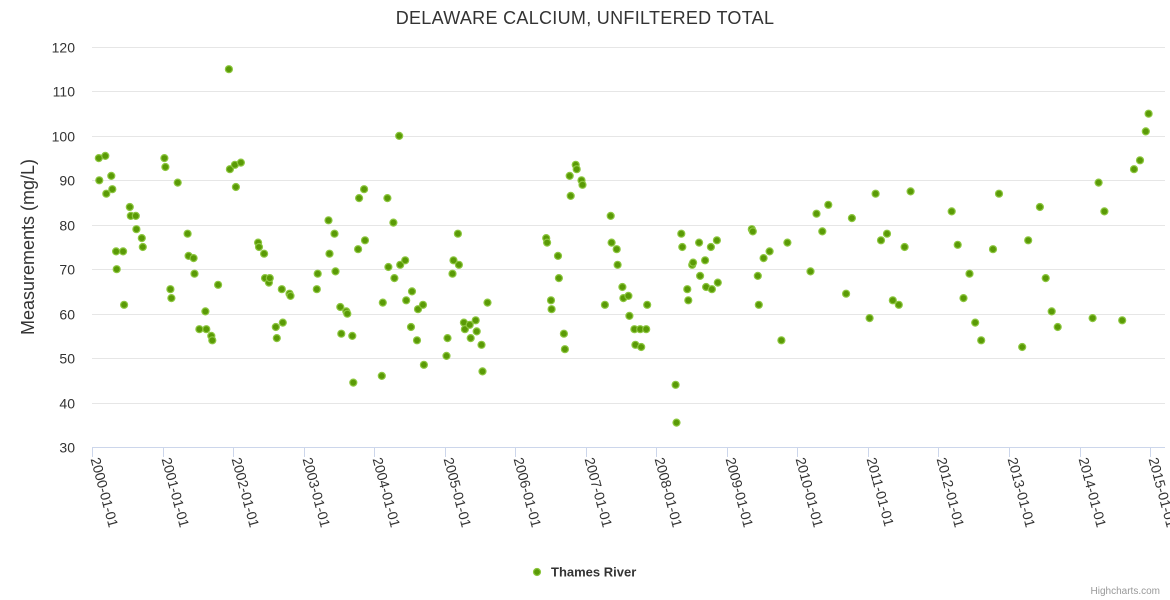 The width and height of the screenshot is (1170, 600). I want to click on legend: Thames River, so click(584, 572).